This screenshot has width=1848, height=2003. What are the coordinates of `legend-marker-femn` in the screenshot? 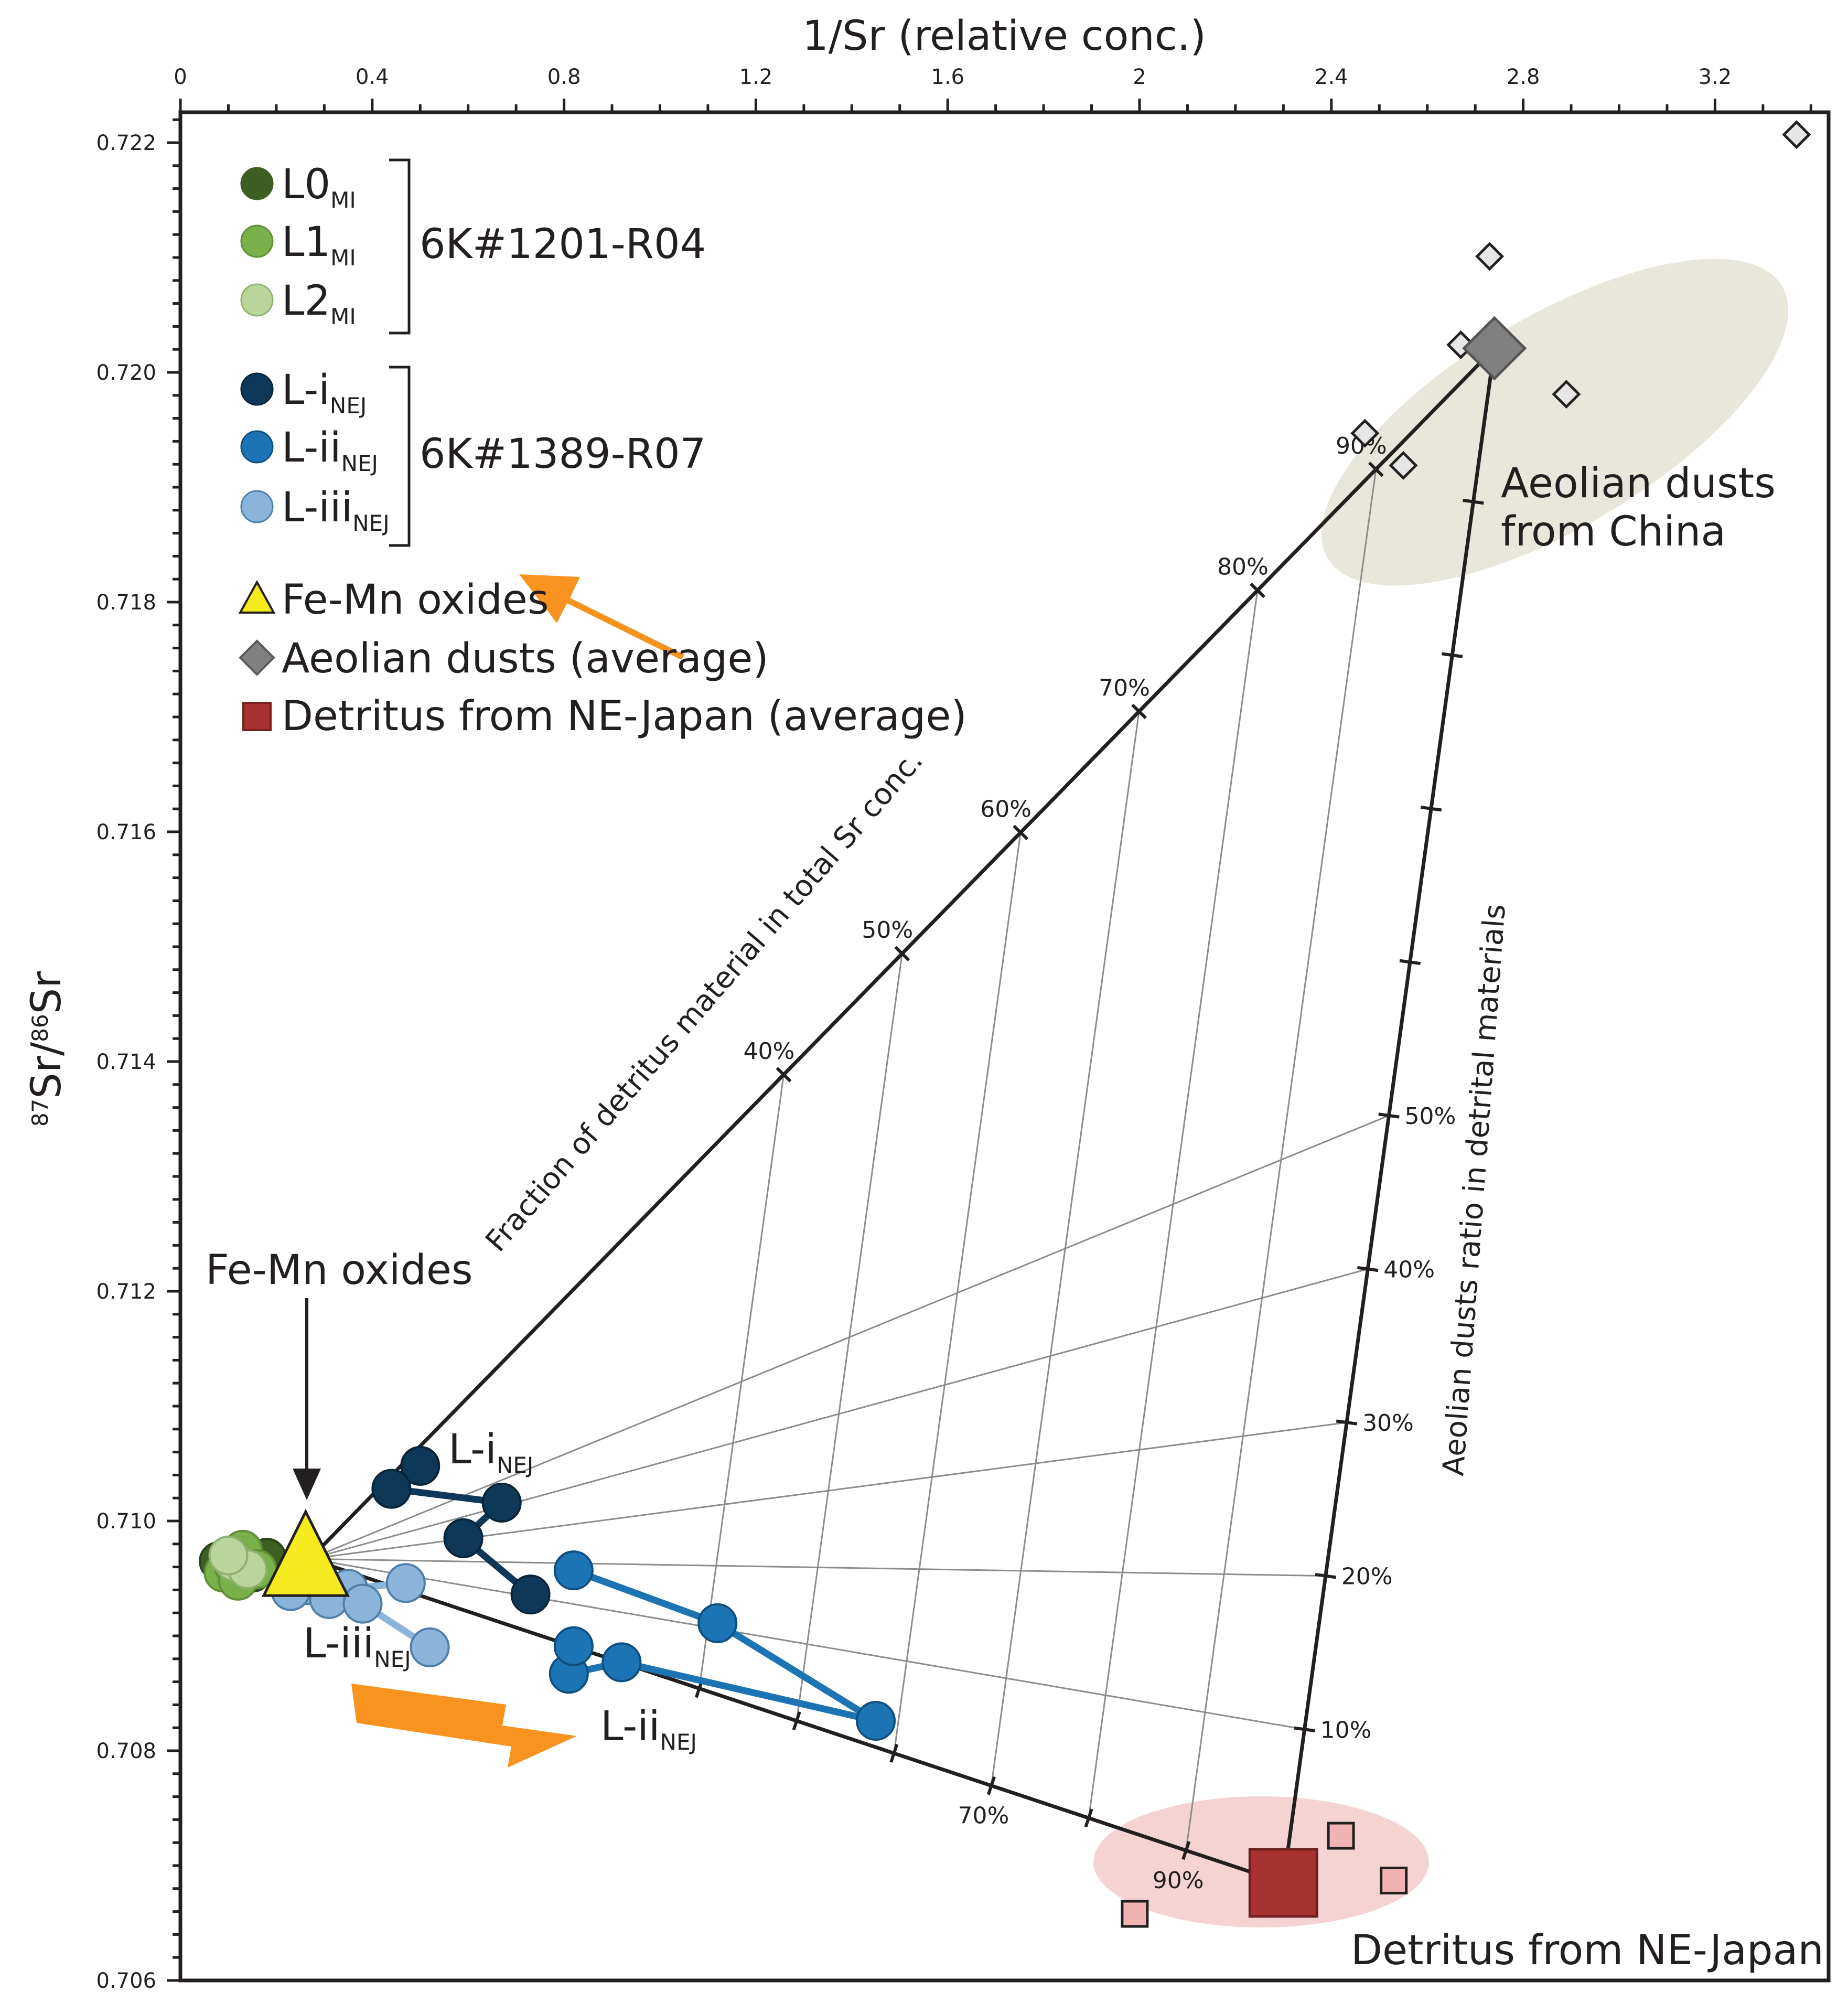 It's located at (257, 597).